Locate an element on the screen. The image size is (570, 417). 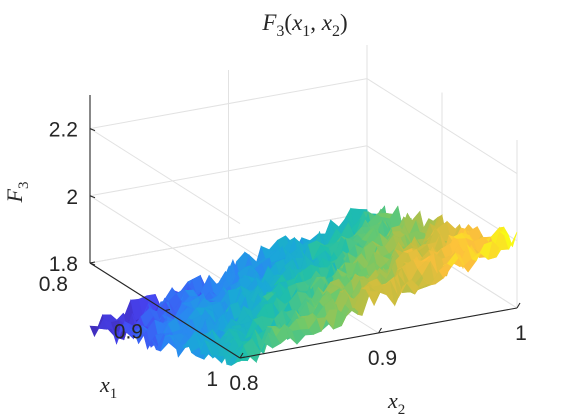
z-tick-label: 2 is located at coordinates (72, 197).